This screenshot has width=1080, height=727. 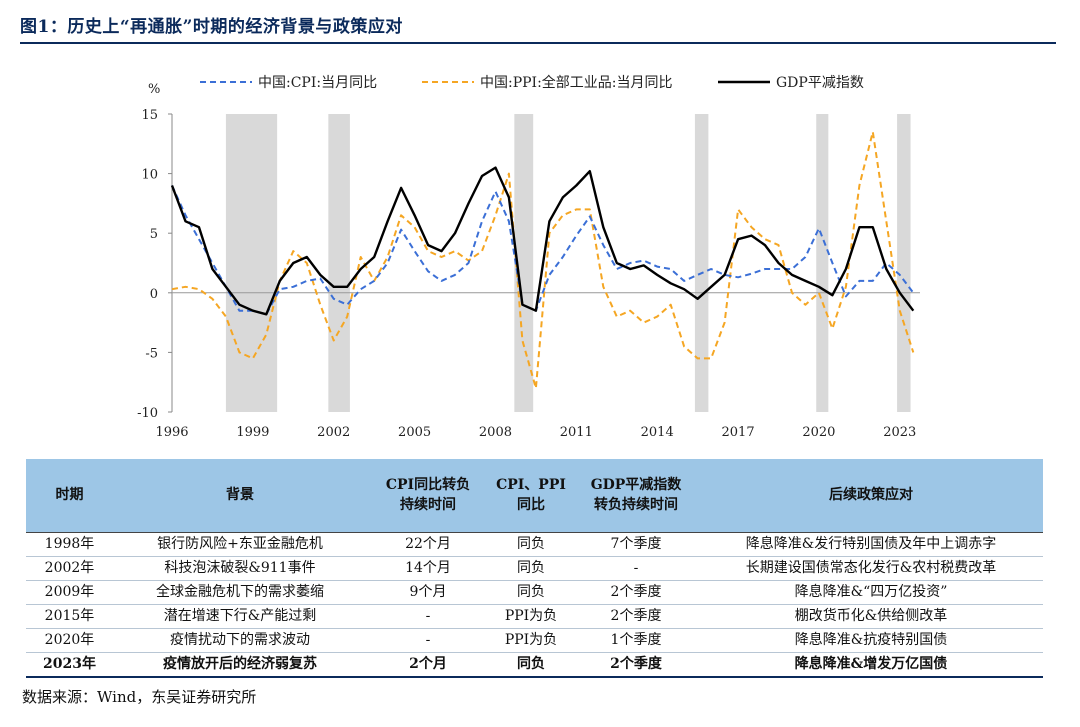 I want to click on cell-gdp-deflator: 7个季度, so click(x=636, y=544).